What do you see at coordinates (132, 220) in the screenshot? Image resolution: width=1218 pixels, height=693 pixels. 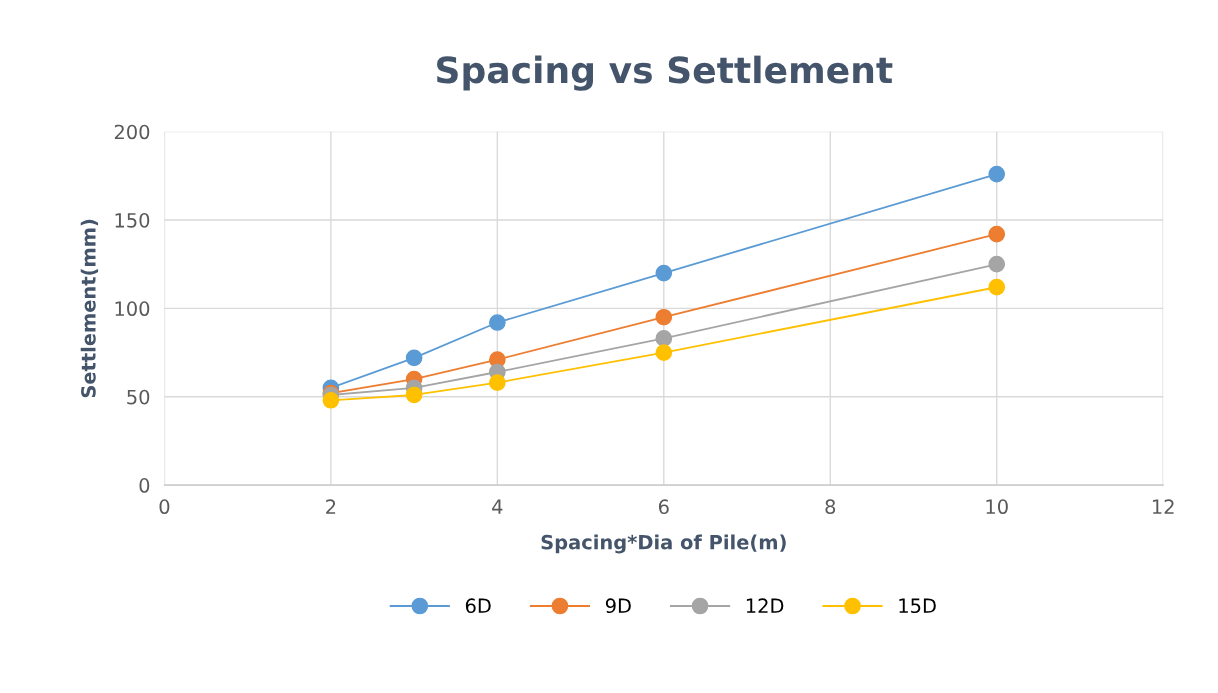 I see `y-tick-label: 150` at bounding box center [132, 220].